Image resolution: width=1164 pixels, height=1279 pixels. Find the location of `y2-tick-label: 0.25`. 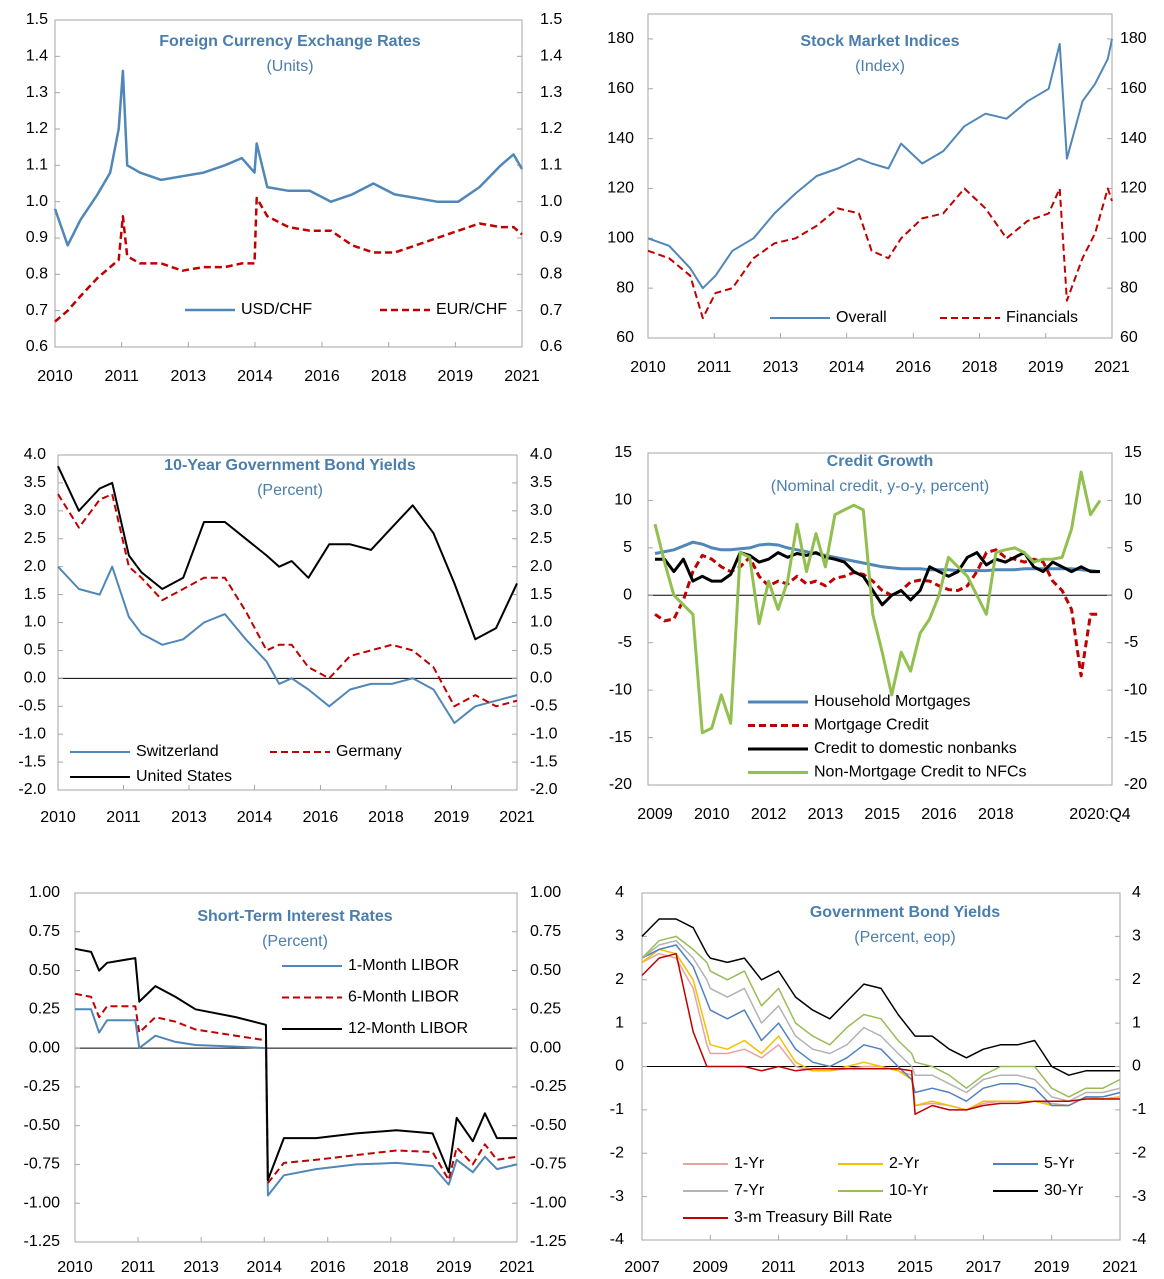

y2-tick-label: 0.25 is located at coordinates (545, 1009).